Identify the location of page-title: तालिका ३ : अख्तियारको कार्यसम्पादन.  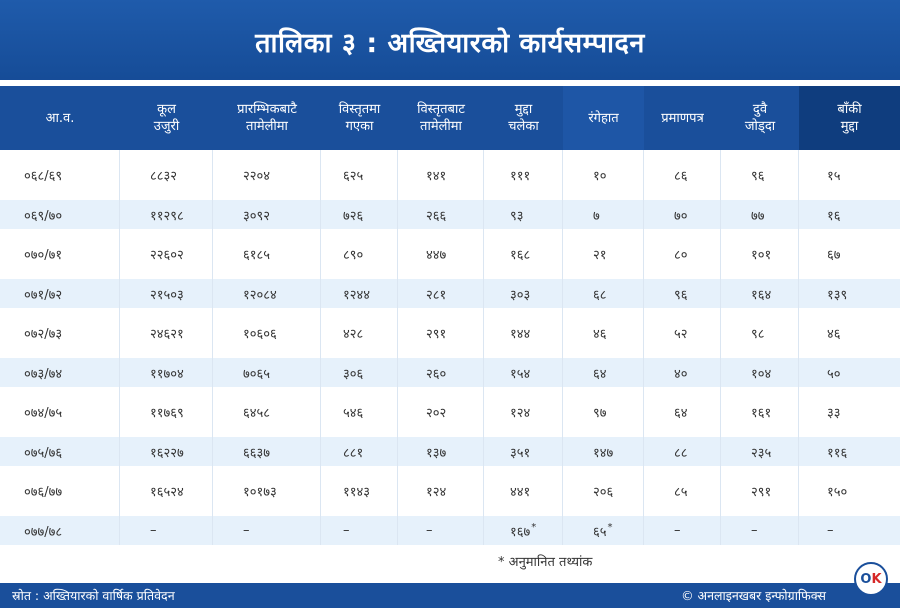
(450, 43).